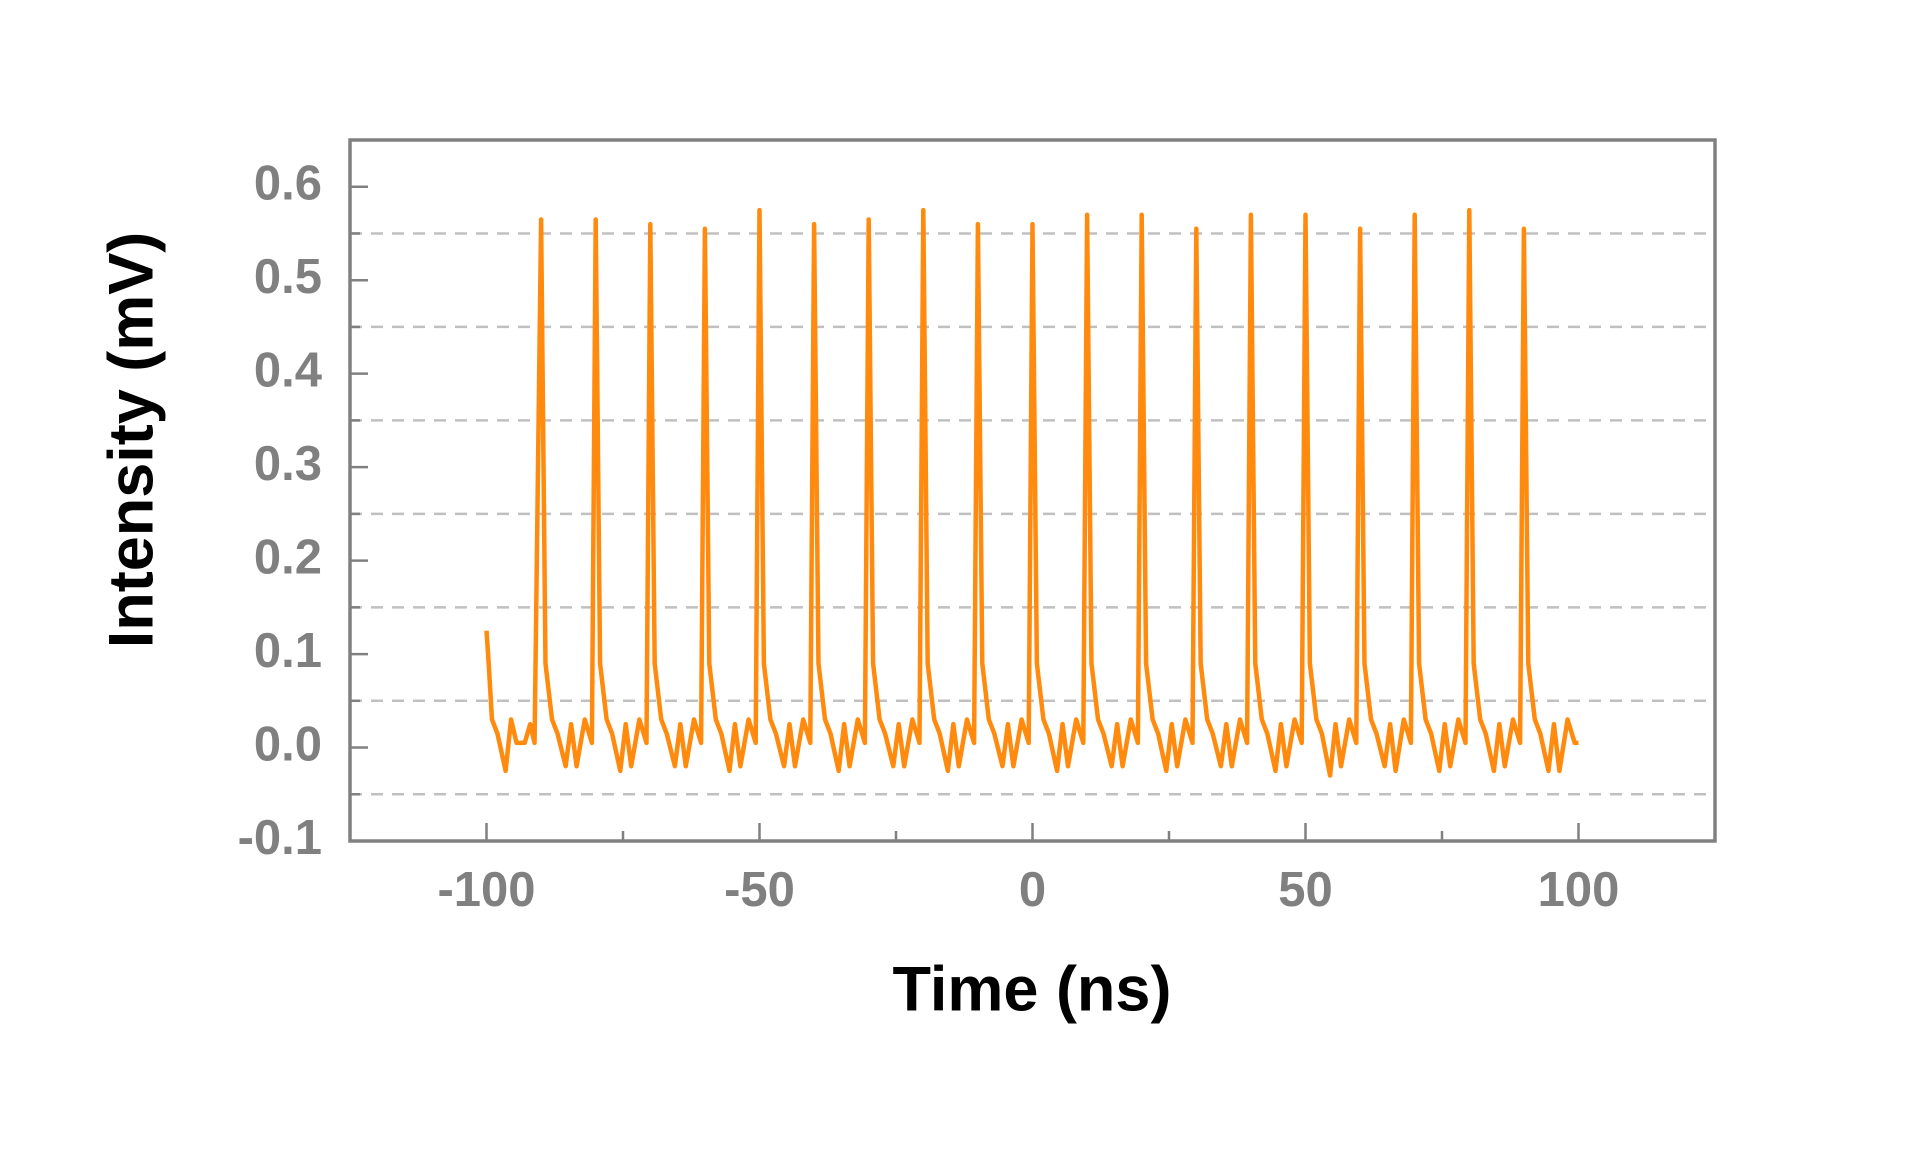 This screenshot has height=1152, width=1920. I want to click on y-tick-label: 0.1, so click(288, 651).